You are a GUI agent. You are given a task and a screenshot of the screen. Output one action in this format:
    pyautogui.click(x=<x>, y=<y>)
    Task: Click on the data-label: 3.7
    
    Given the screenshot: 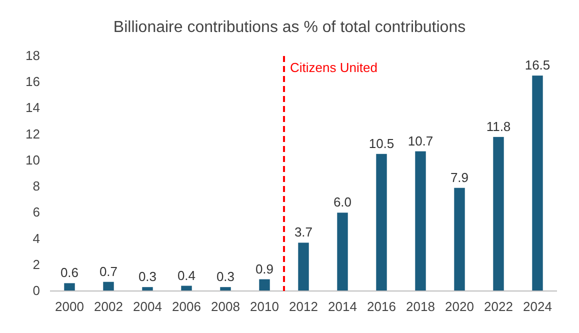 What is the action you would take?
    pyautogui.click(x=303, y=232)
    